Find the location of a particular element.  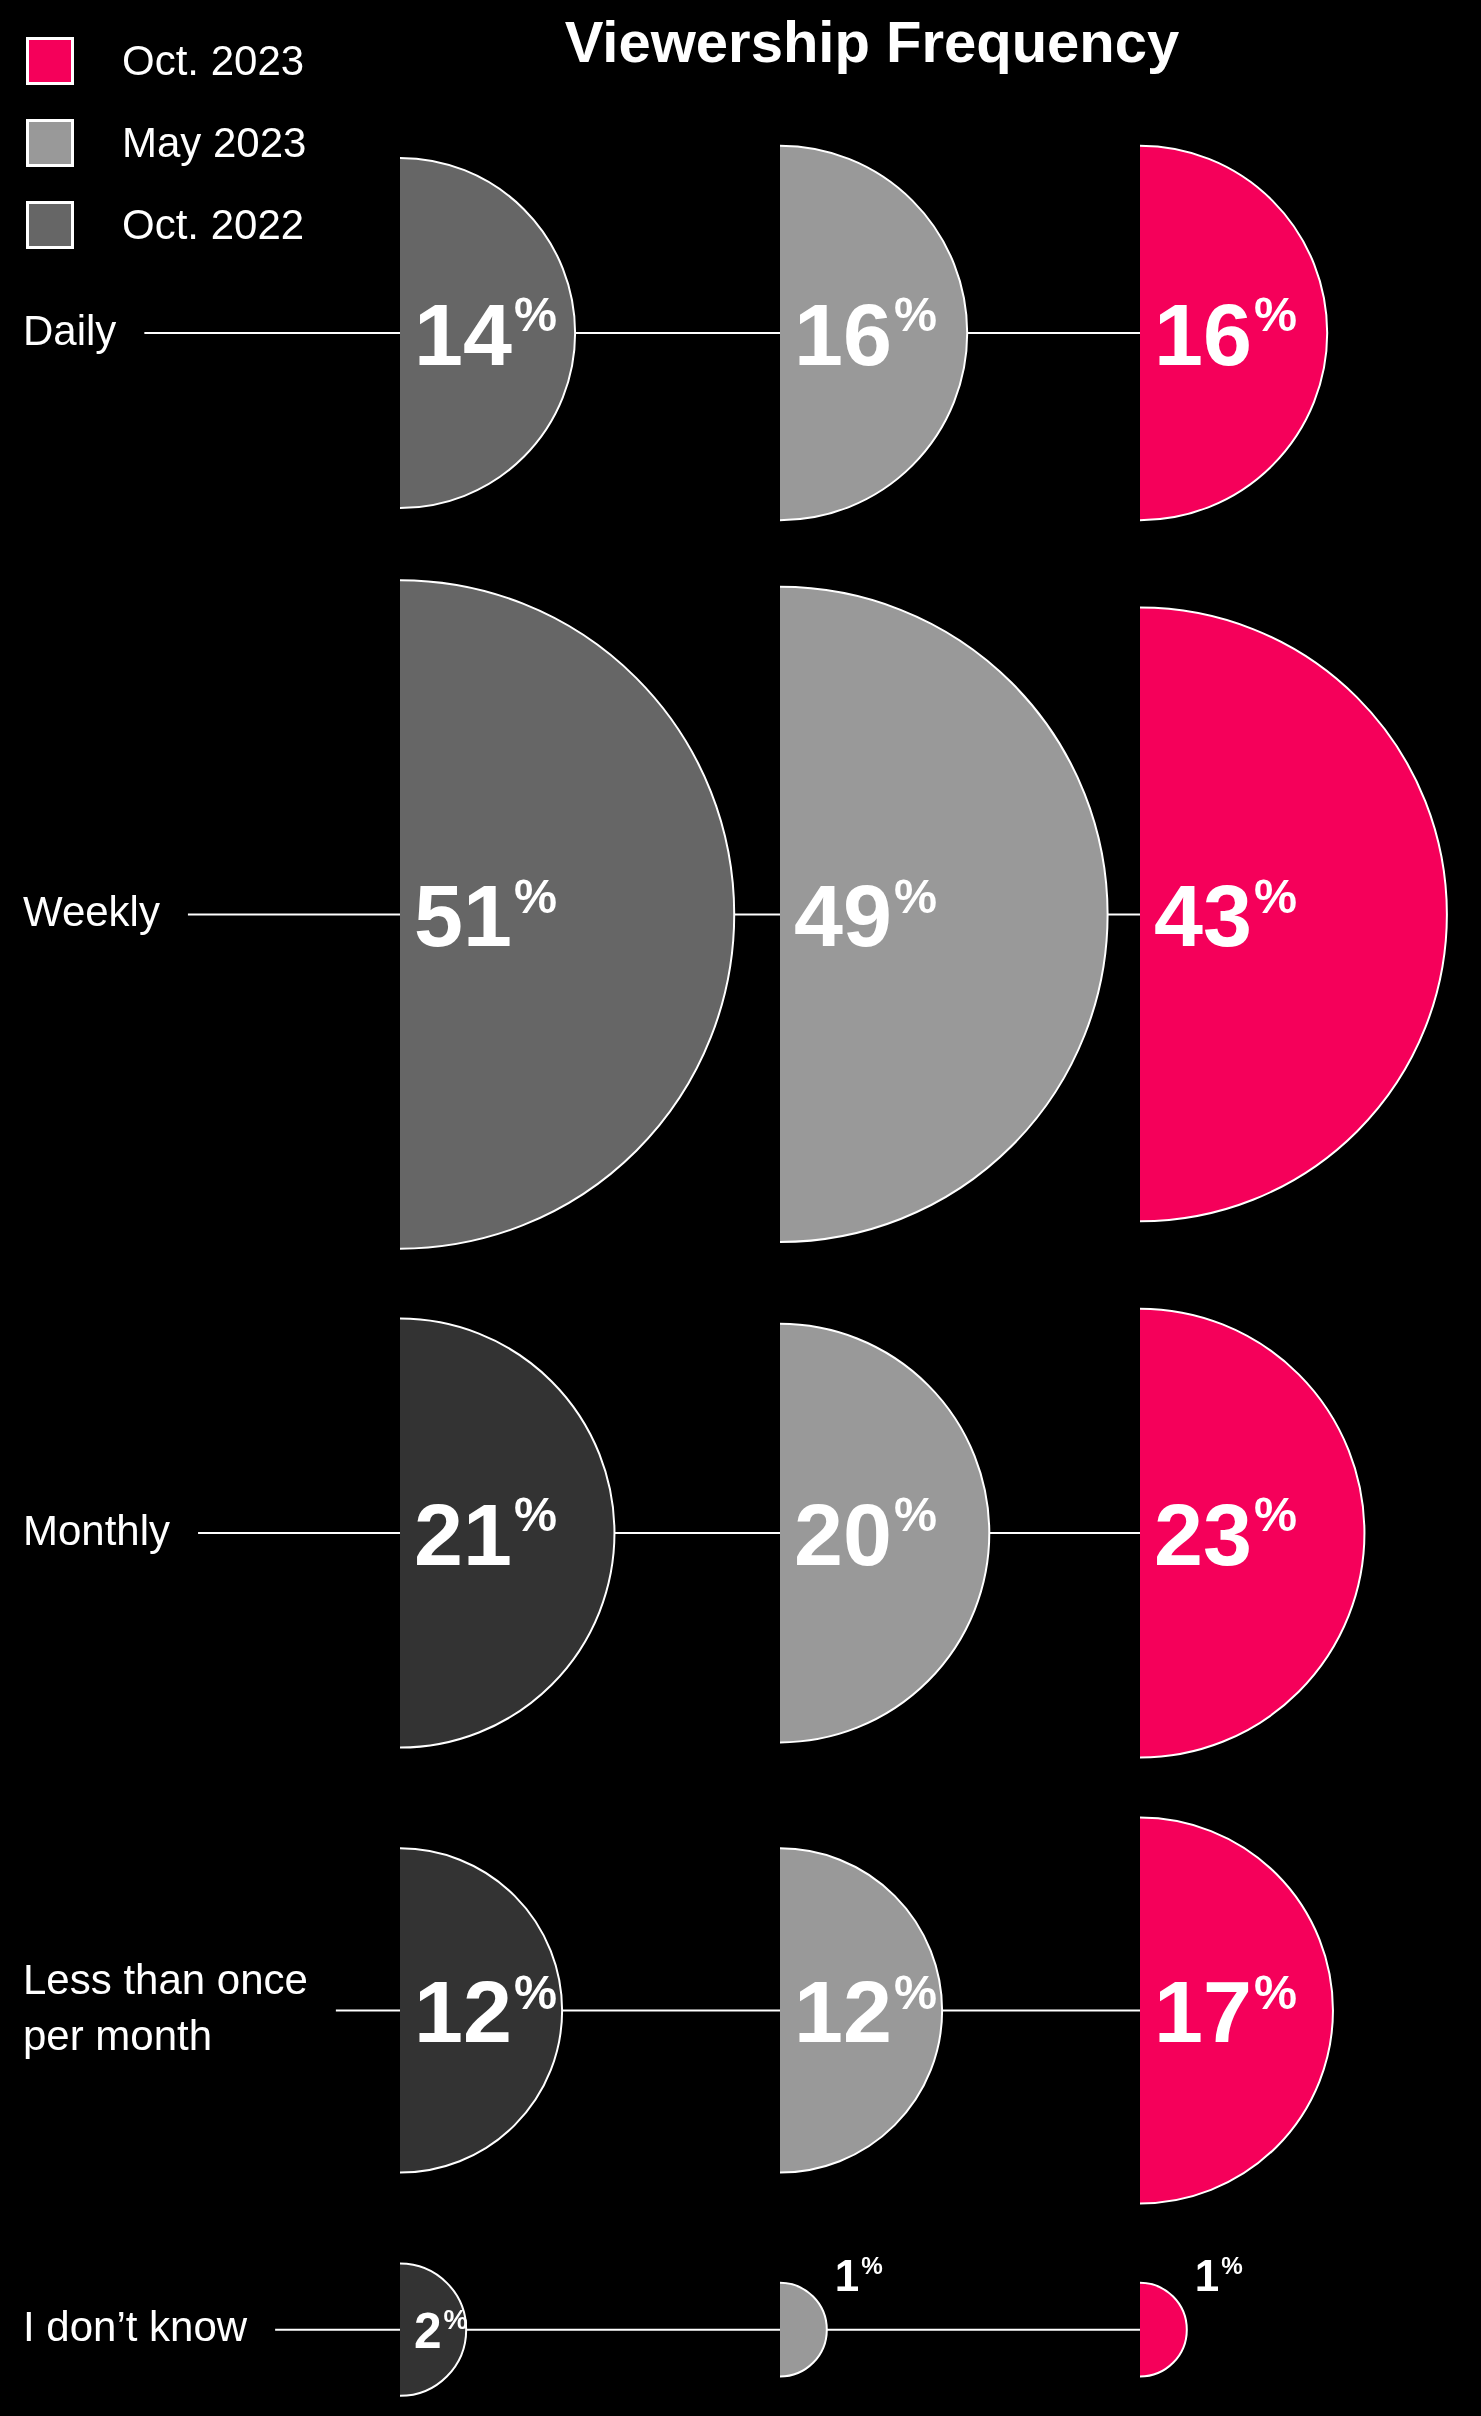

category-label: Monthly is located at coordinates (97, 1530).